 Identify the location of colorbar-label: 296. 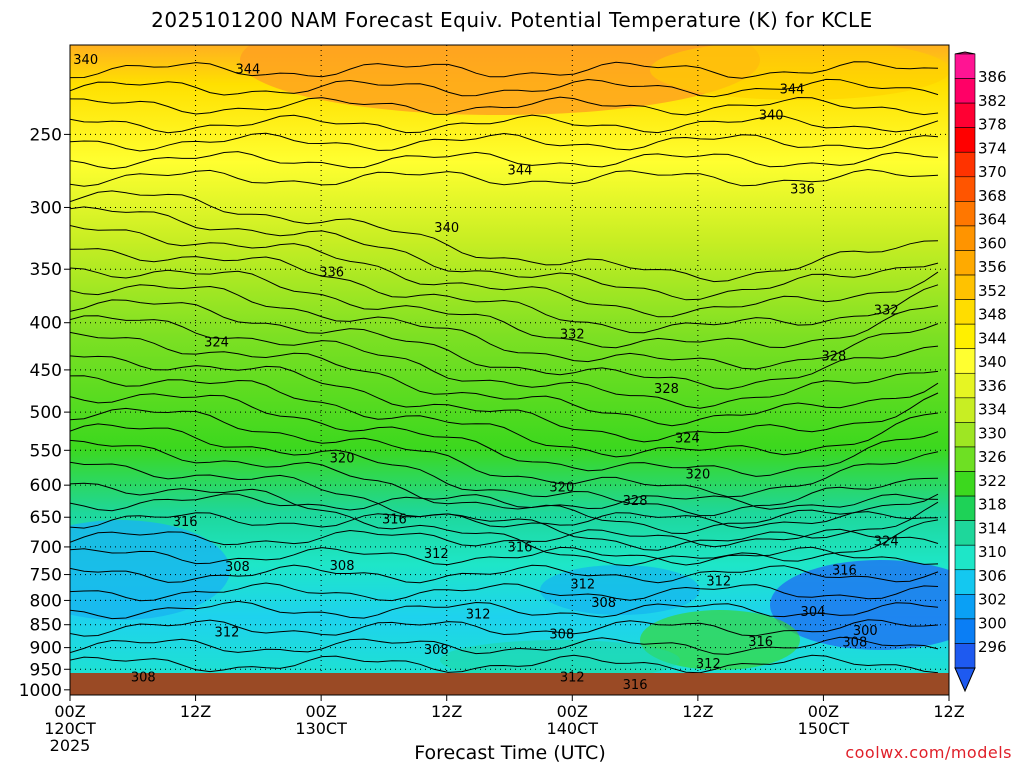
(992, 647).